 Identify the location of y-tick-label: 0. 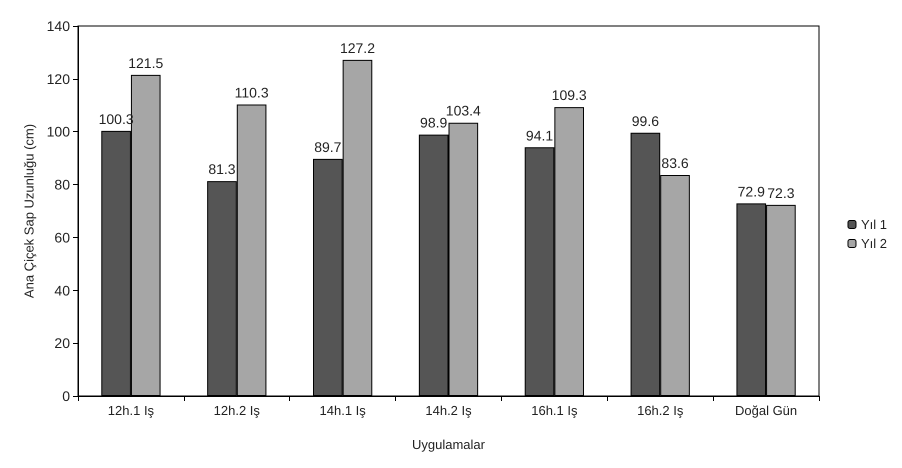
(66, 396).